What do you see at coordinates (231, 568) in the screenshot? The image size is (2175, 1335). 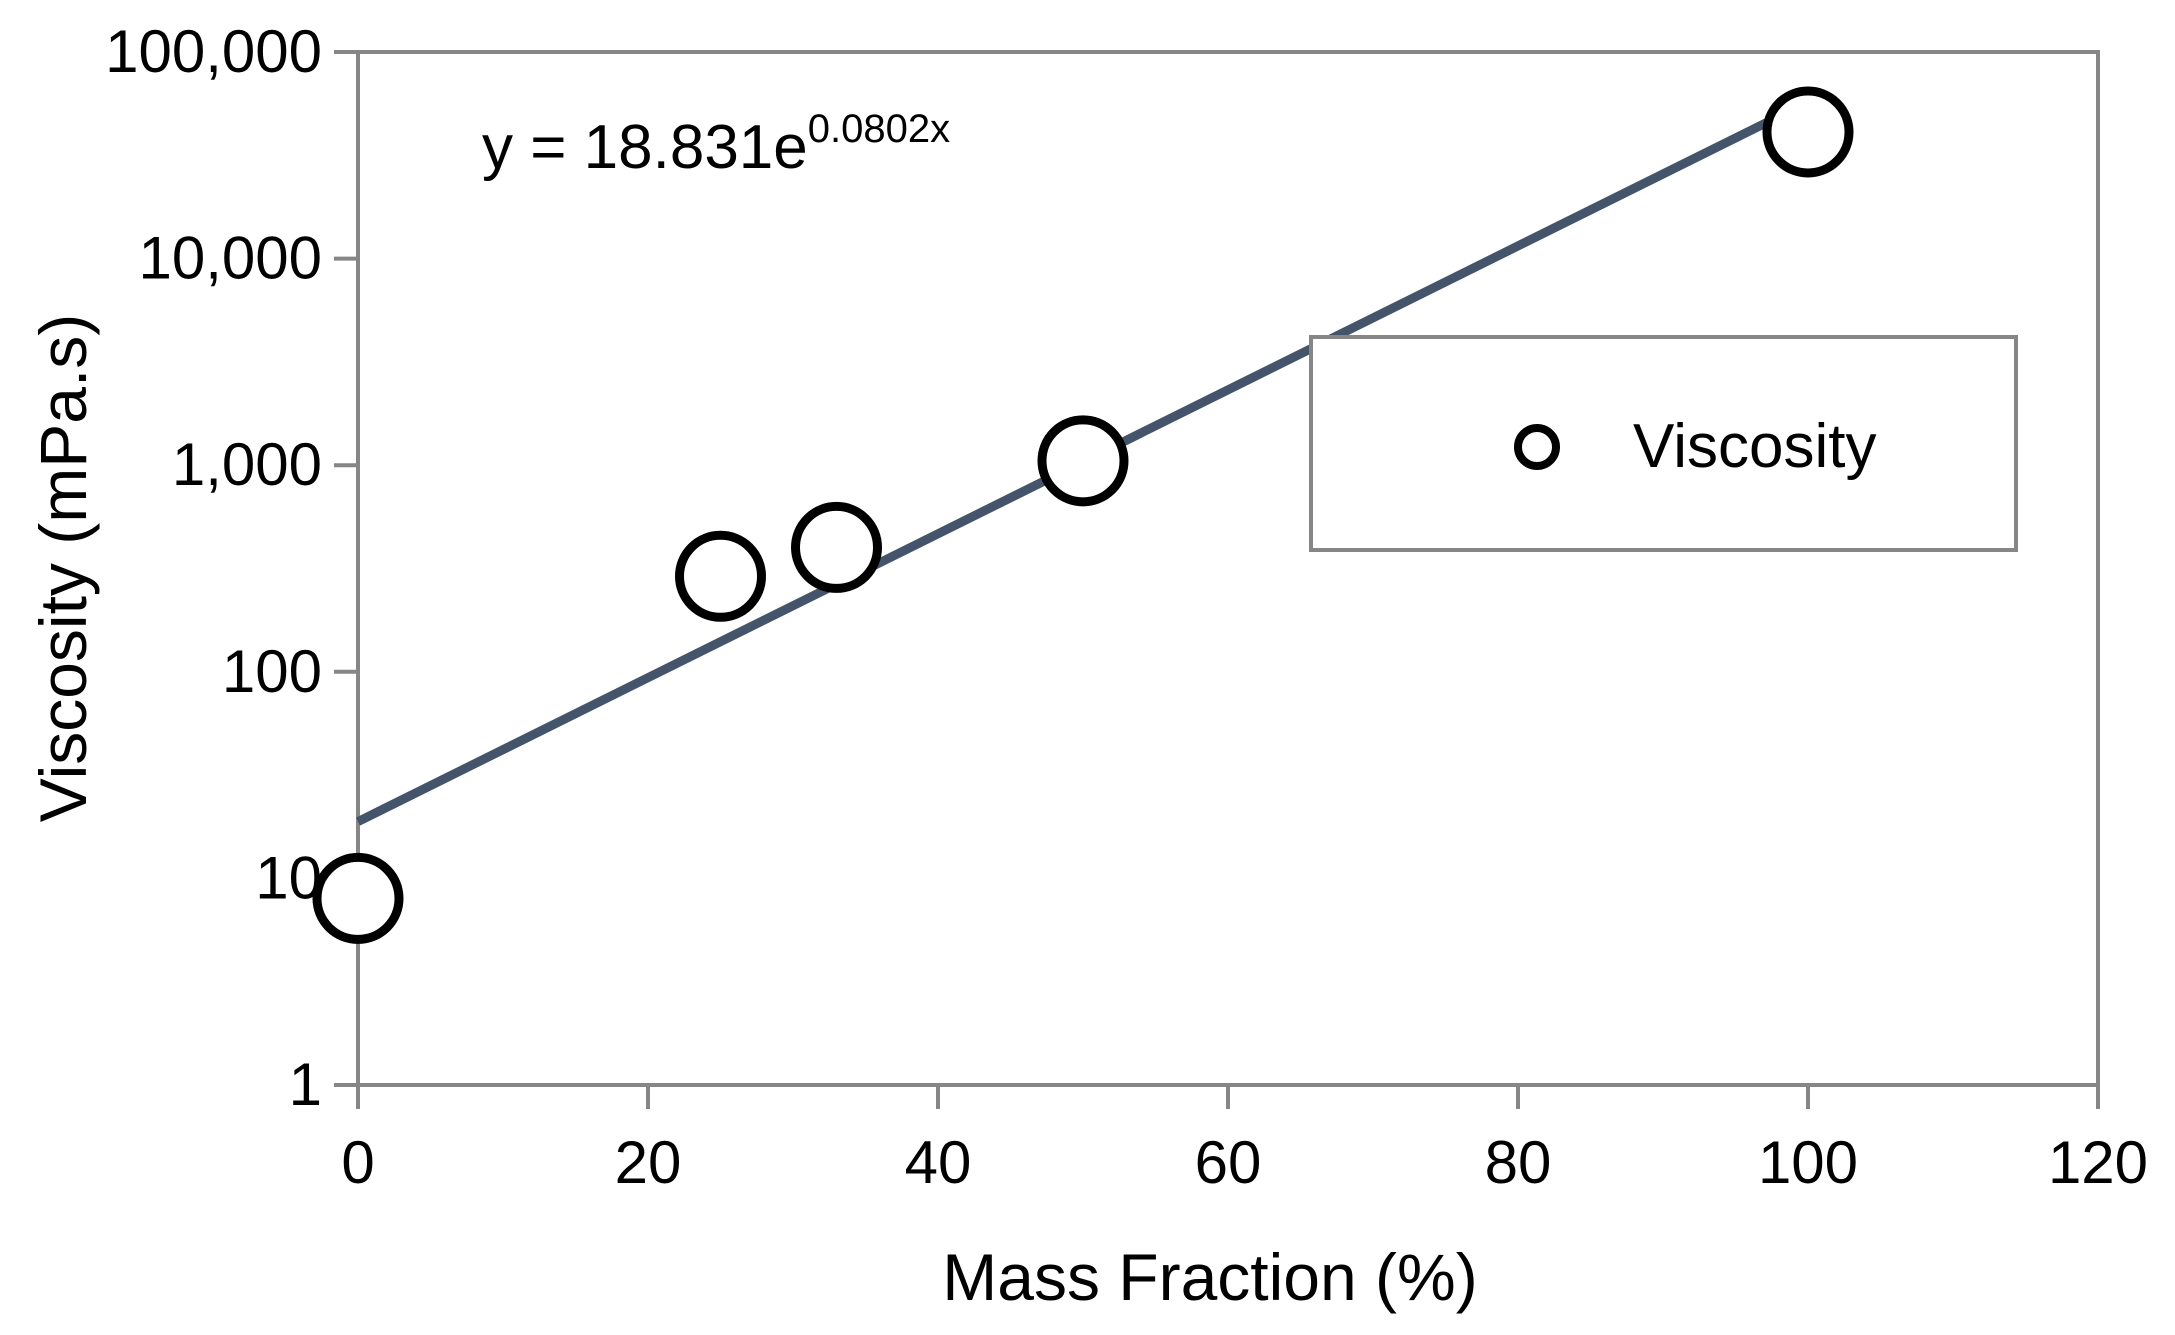 I see `y-axis: 1 10 100 1,000 10,000 100,000` at bounding box center [231, 568].